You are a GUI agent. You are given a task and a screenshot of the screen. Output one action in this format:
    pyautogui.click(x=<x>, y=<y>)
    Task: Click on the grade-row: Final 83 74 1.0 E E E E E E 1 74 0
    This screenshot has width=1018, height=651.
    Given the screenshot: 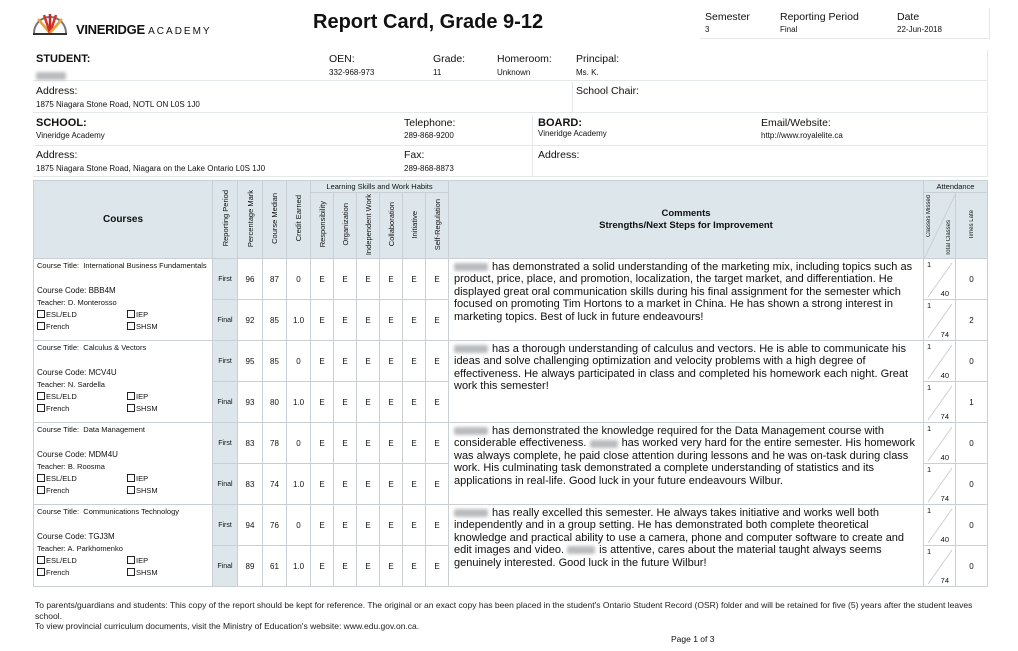 What is the action you would take?
    pyautogui.click(x=511, y=484)
    